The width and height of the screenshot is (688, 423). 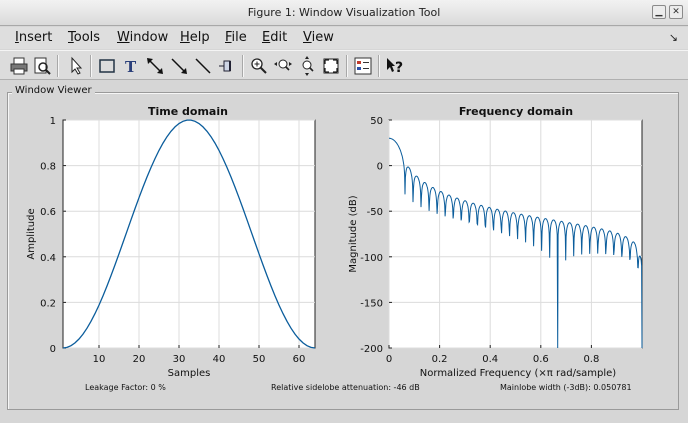 I want to click on minimize-button: ▁, so click(x=659, y=12).